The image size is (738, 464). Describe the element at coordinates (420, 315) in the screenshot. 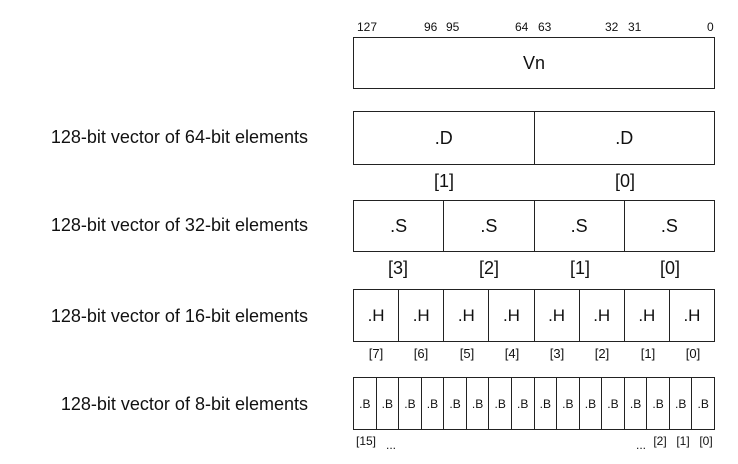

I see `element-h-6: .H` at that location.